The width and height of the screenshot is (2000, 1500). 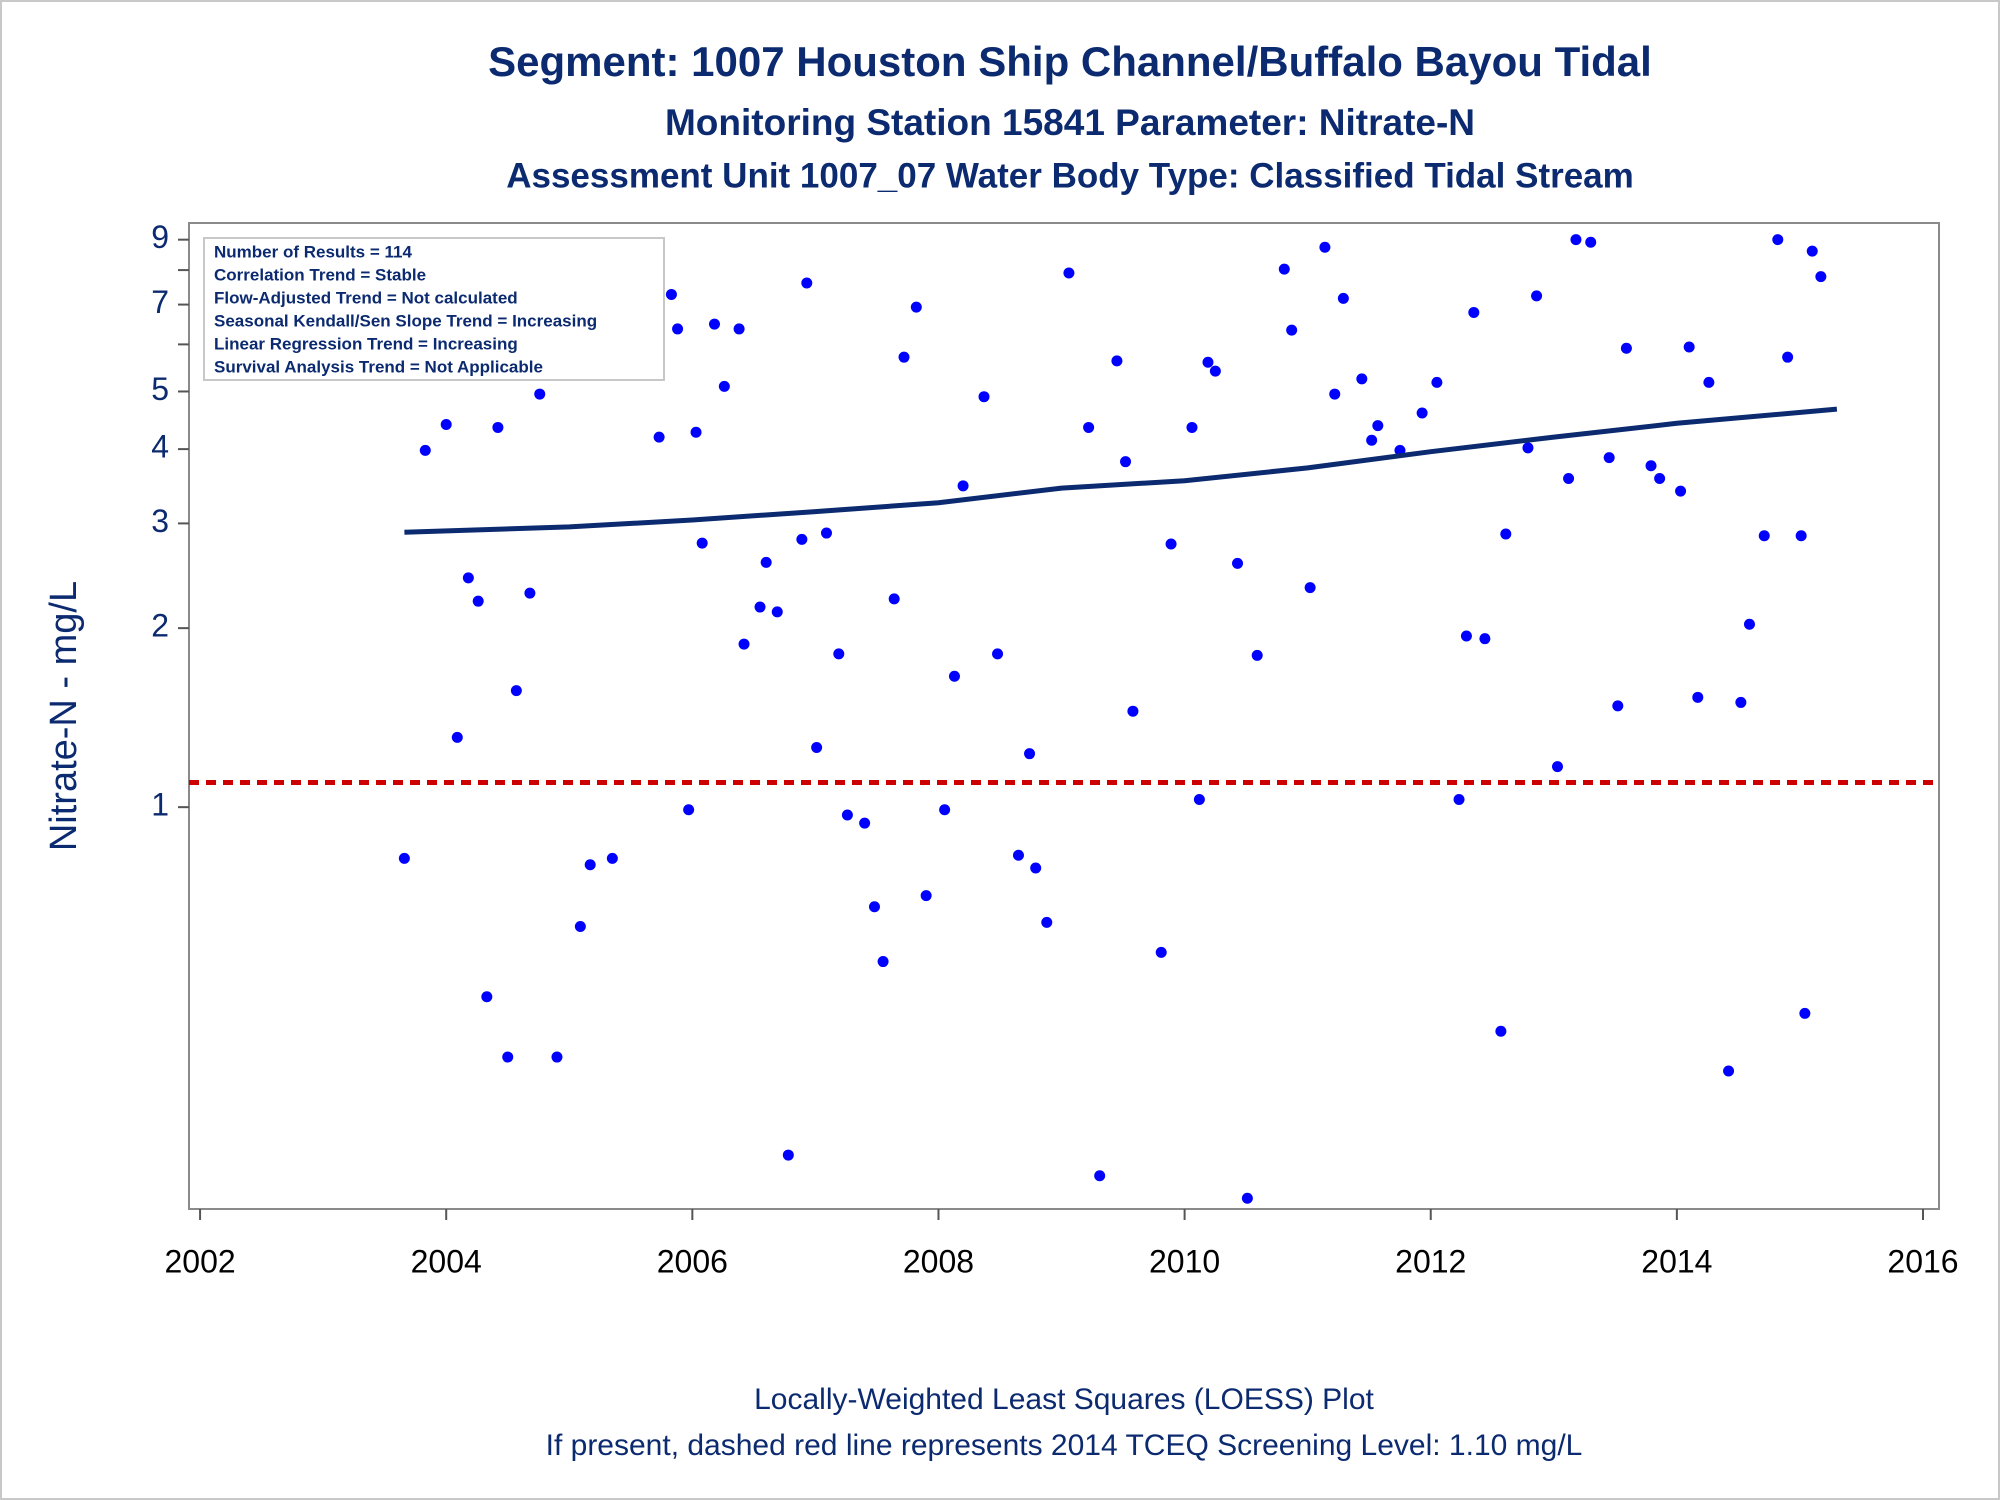 I want to click on annotation-text: Linear Regression Trend = Increasing, so click(x=366, y=343).